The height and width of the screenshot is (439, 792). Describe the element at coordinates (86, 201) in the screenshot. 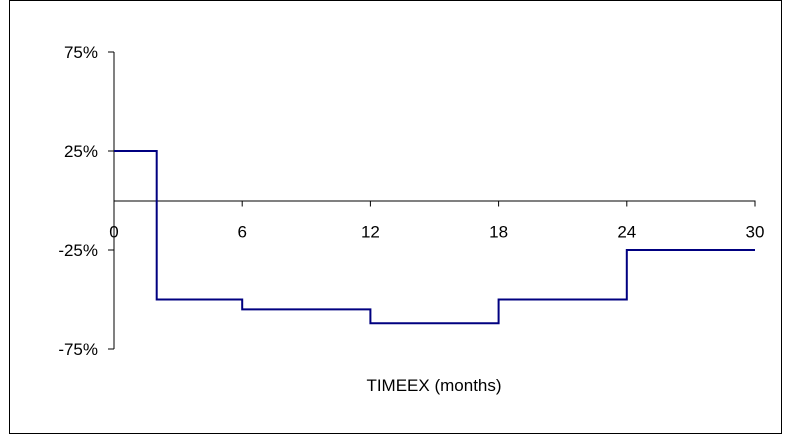

I see `y-axis-ticks: 75% 25% -25% -75%` at that location.